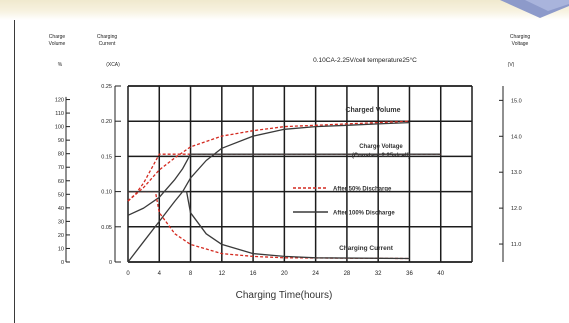  What do you see at coordinates (106, 228) in the screenshot?
I see `charging-current-tick-label-1: 0.05` at bounding box center [106, 228].